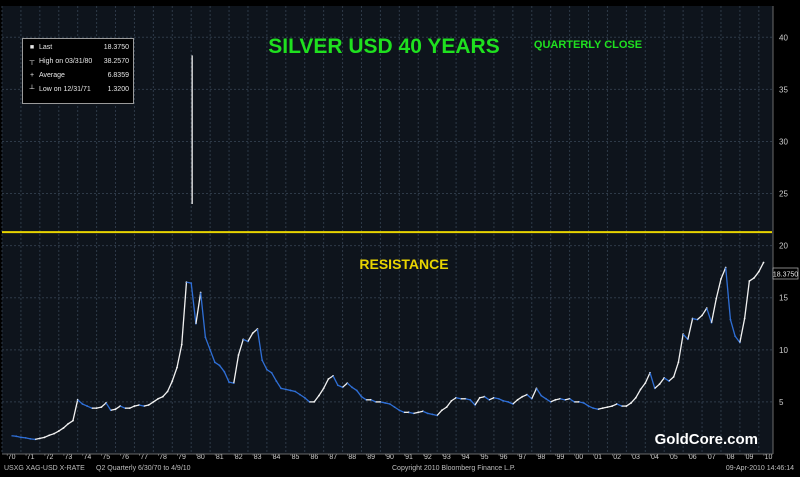  I want to click on legend-row-average: + Average 6.8359, so click(79, 76).